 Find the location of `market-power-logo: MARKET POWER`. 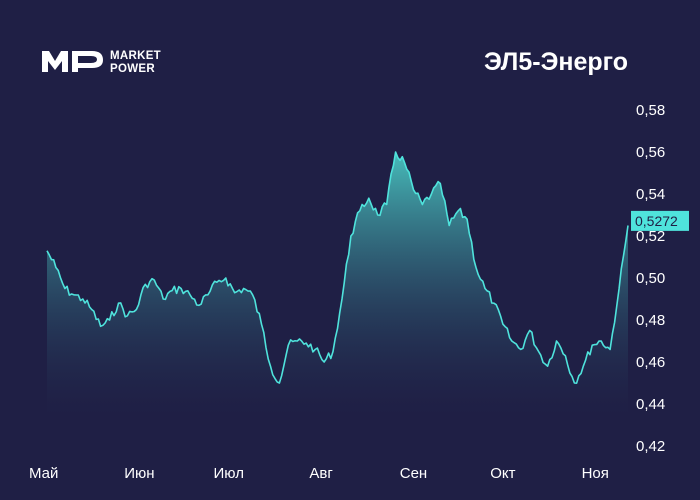

market-power-logo: MARKET POWER is located at coordinates (101, 62).